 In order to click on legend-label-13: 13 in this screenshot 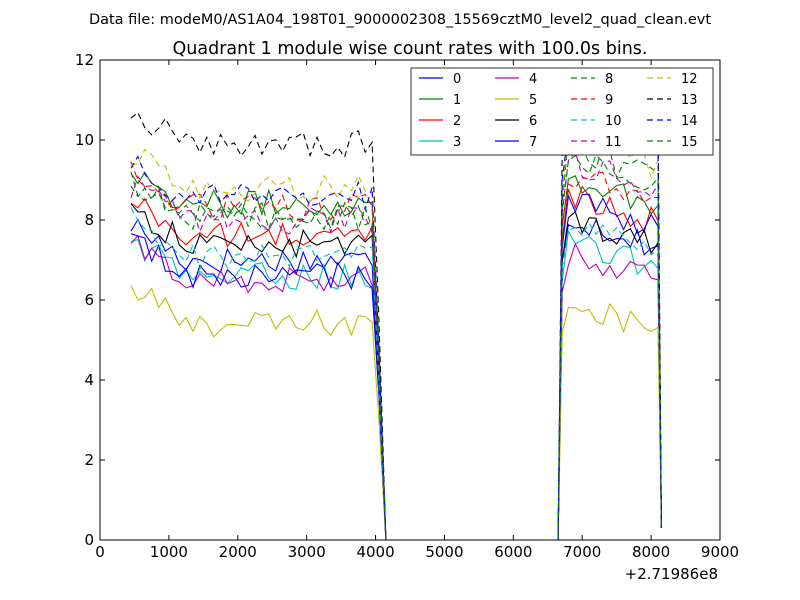, I will do `click(689, 100)`.